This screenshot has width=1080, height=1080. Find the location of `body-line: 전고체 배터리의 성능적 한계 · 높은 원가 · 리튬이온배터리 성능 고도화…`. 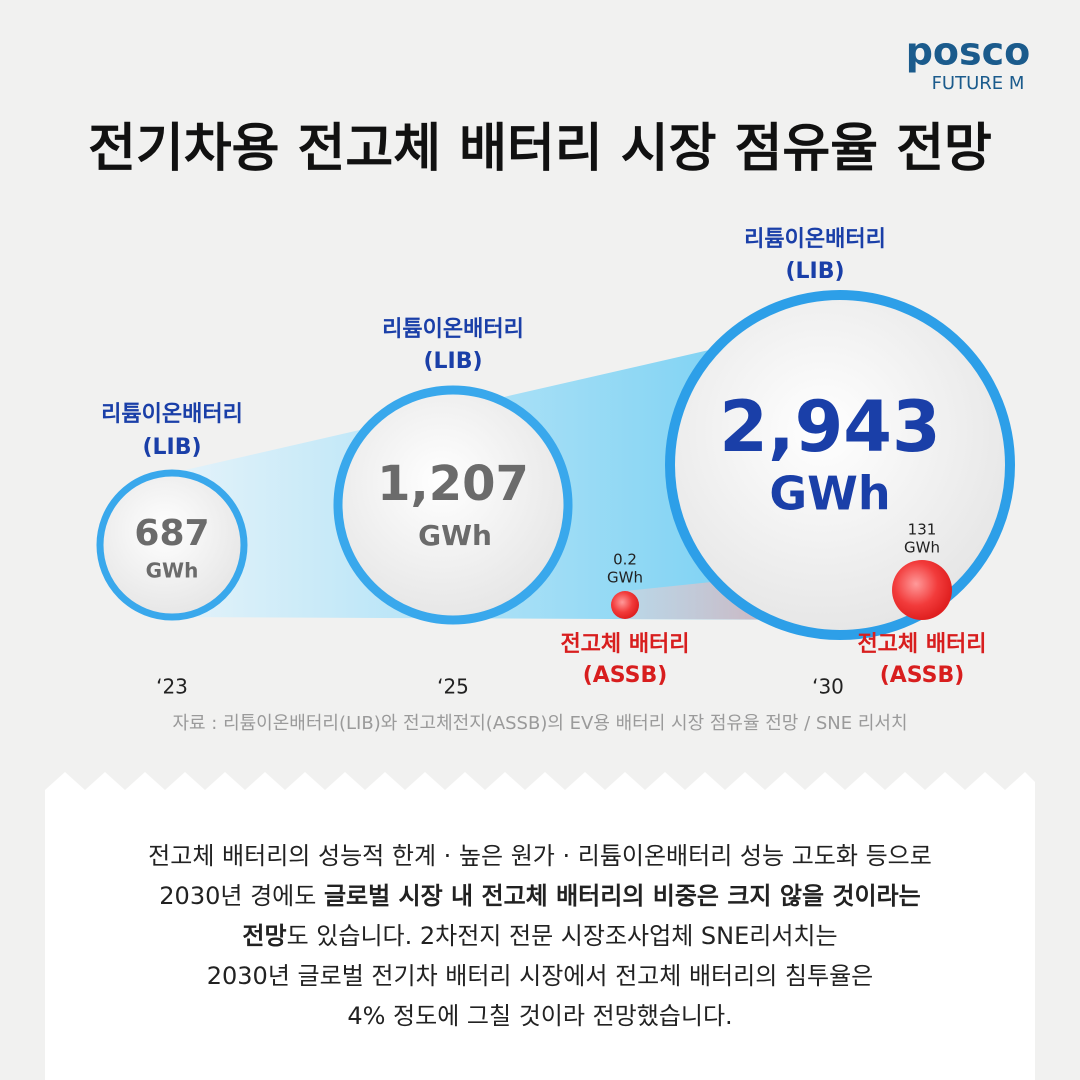

body-line: 전고체 배터리의 성능적 한계 · 높은 원가 · 리튬이온배터리 성능 고도화… is located at coordinates (540, 856).